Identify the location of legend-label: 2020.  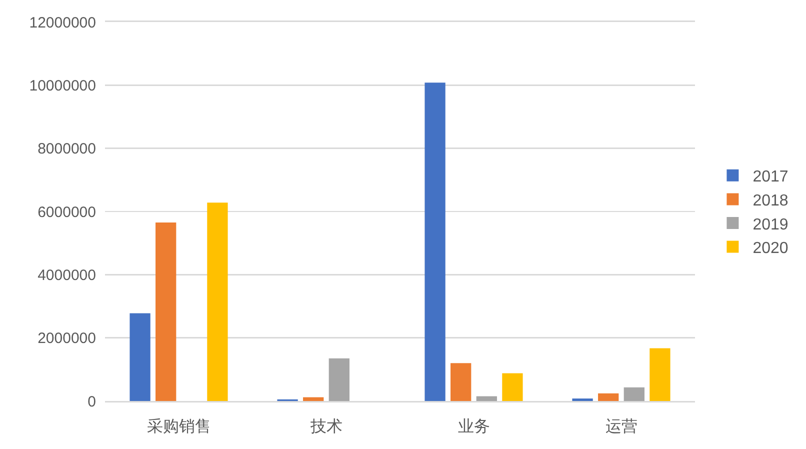
(770, 249).